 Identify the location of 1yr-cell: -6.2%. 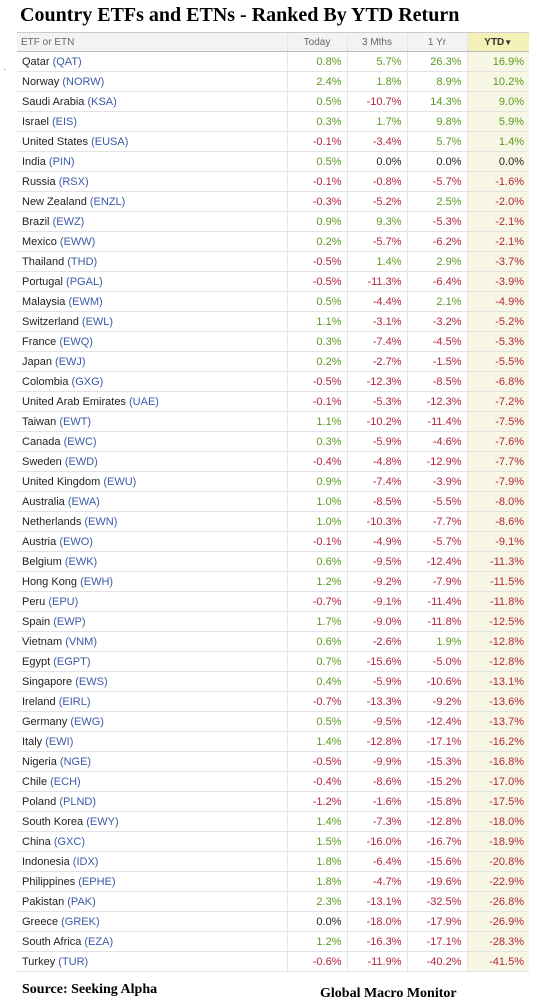
(436, 241).